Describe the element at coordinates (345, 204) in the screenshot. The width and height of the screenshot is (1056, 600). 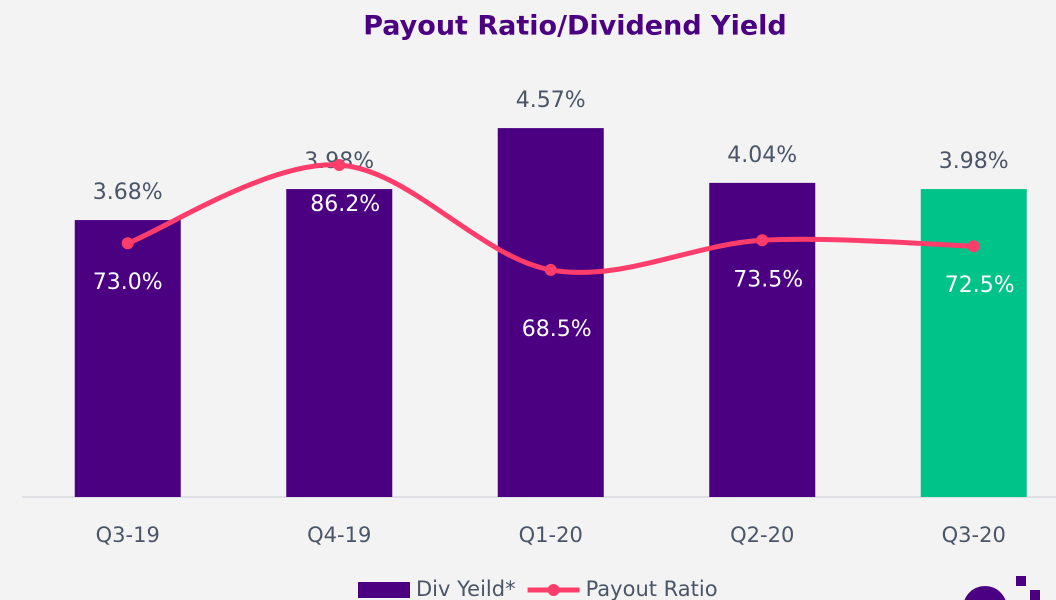
I see `line-value-label: 86.2%` at that location.